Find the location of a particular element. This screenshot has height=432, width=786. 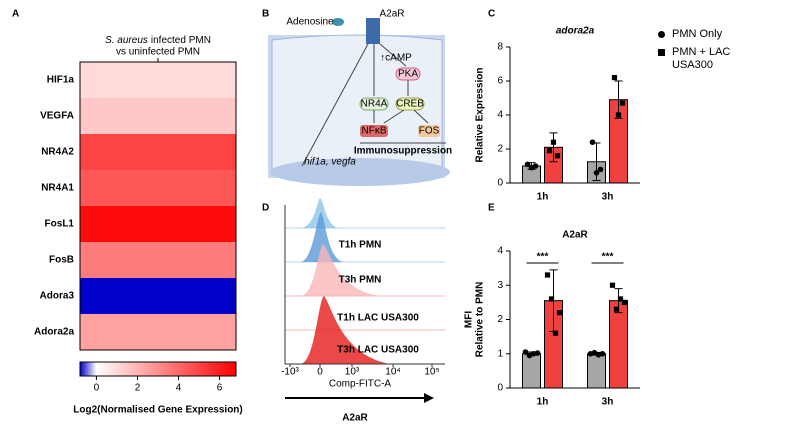

sample-label: T3h LAC USA300 is located at coordinates (378, 350).